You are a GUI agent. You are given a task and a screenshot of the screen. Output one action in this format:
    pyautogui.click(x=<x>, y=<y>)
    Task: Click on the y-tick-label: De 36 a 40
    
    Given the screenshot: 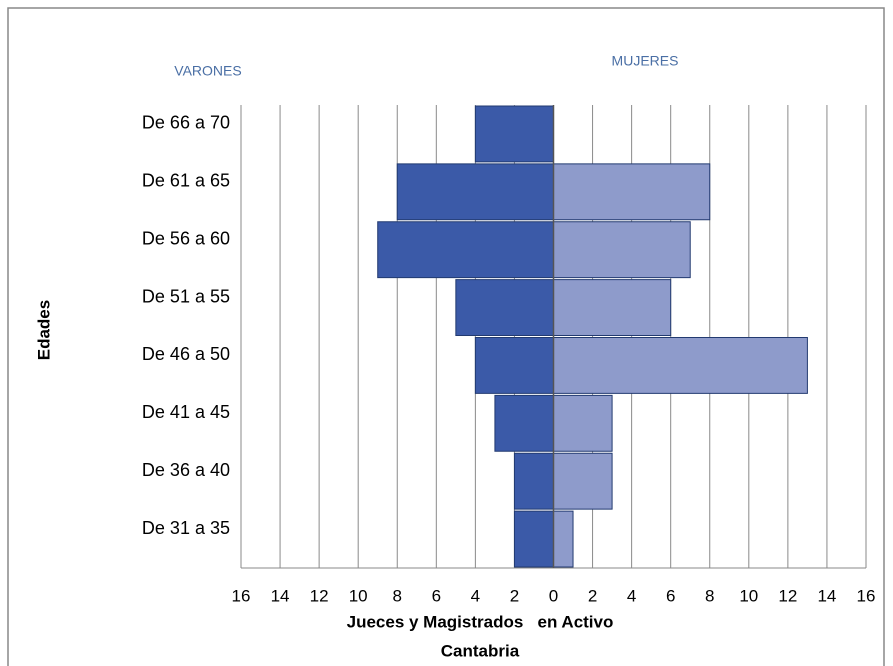 What is the action you would take?
    pyautogui.click(x=186, y=470)
    